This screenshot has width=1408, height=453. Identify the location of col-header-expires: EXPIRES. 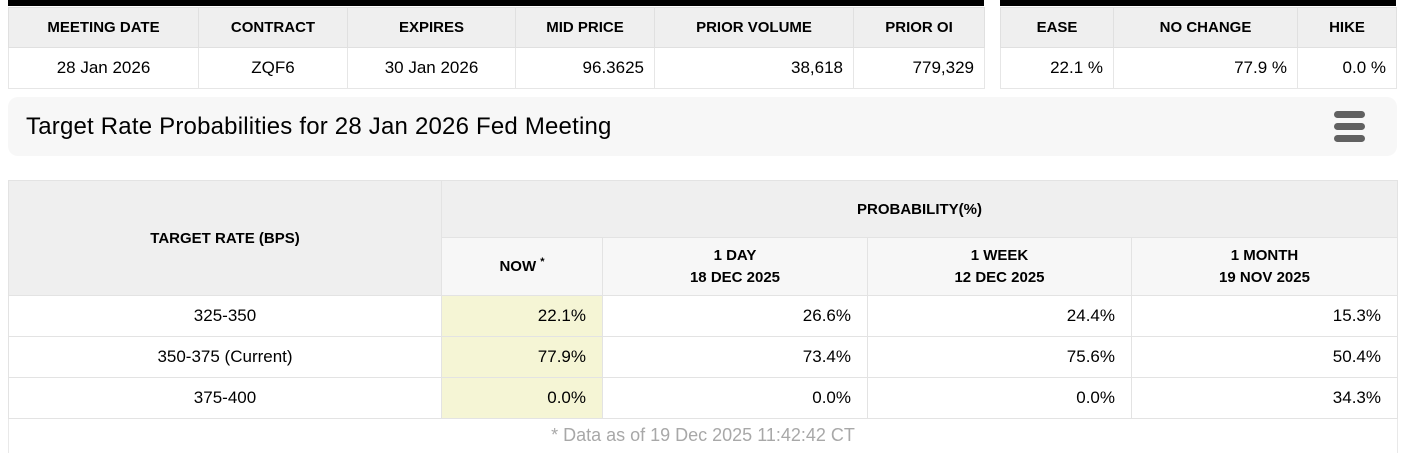
(431, 27).